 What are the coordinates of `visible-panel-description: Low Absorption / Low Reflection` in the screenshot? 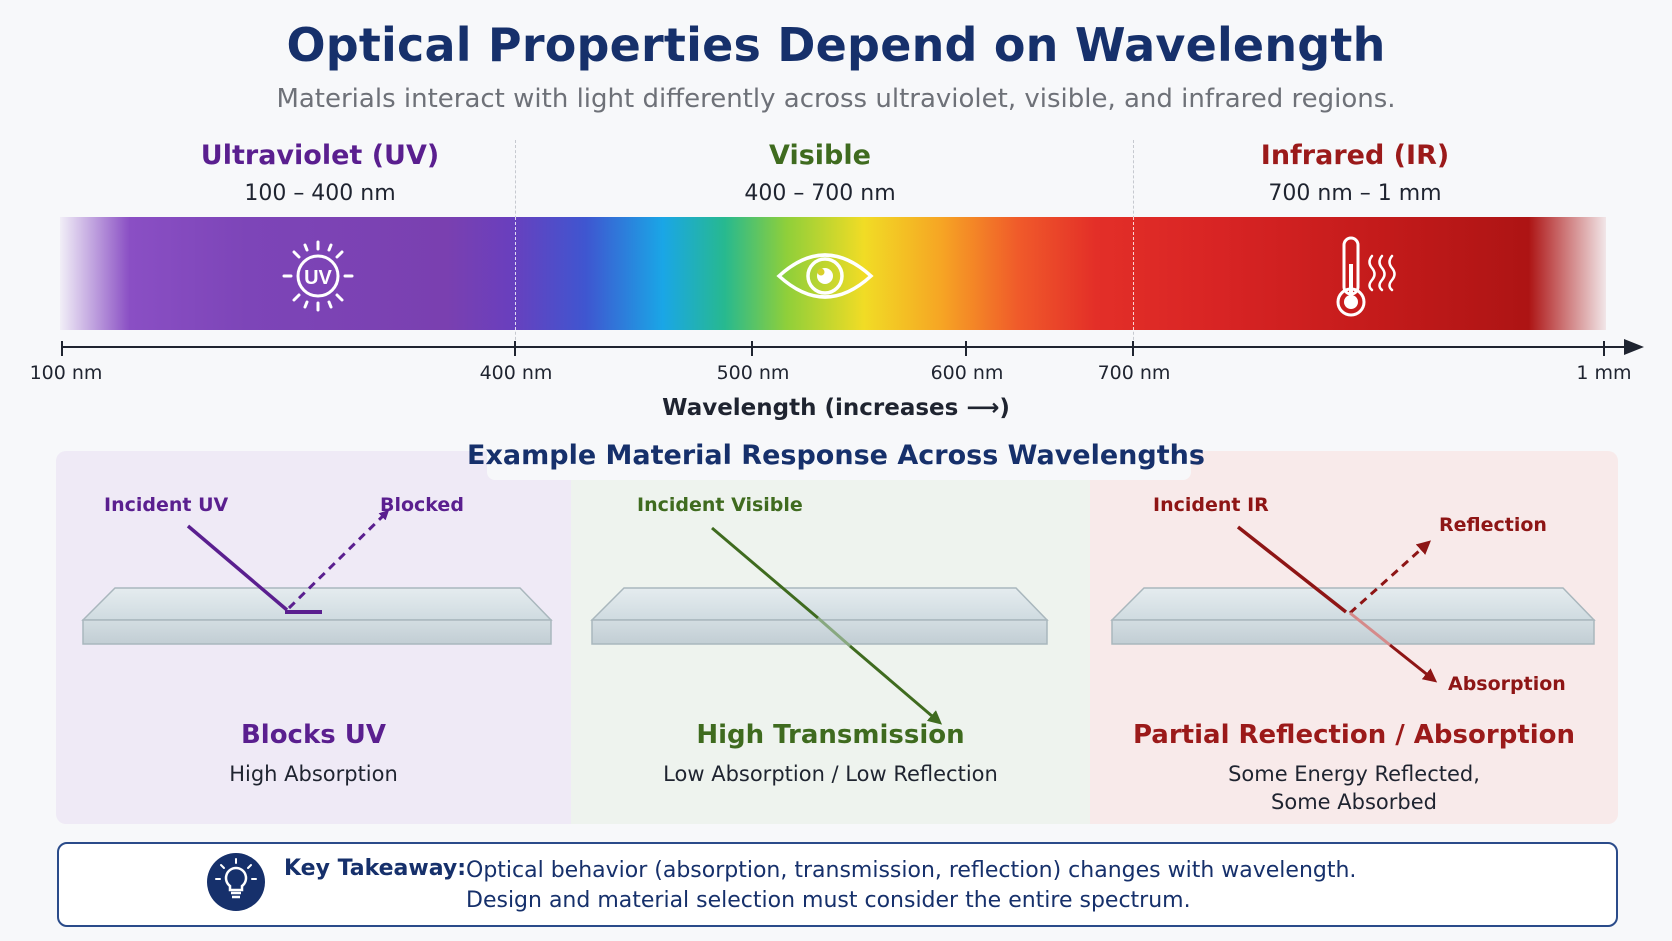 It's located at (830, 774).